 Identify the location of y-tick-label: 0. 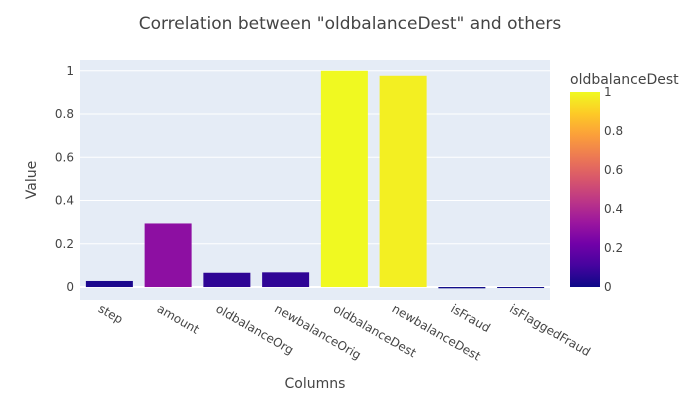
(70, 287).